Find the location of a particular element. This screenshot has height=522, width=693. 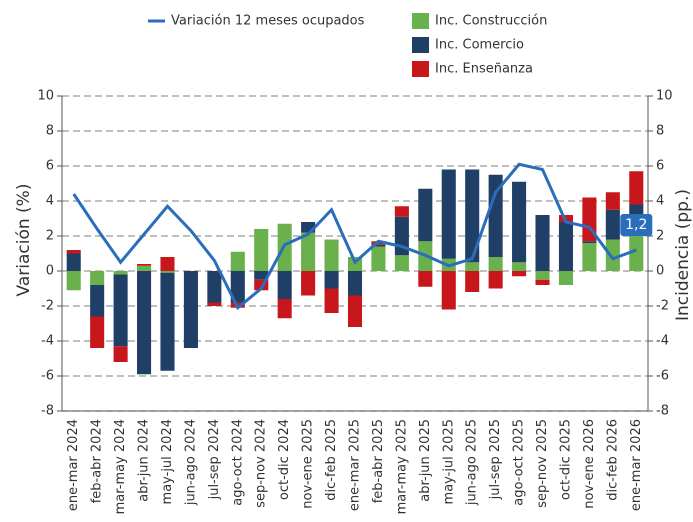

y2-tick-label: -2 is located at coordinates (662, 306).